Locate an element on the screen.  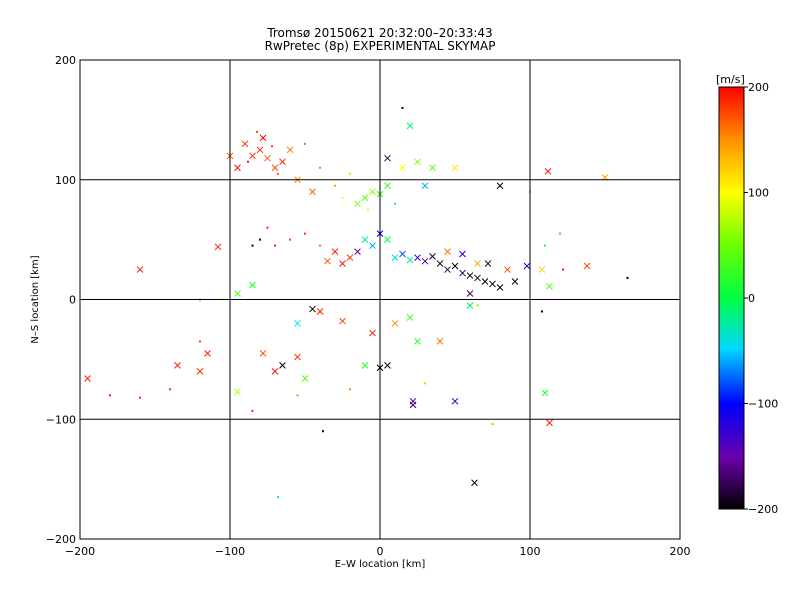
x-axis-label: E–W location [km] is located at coordinates (380, 564).